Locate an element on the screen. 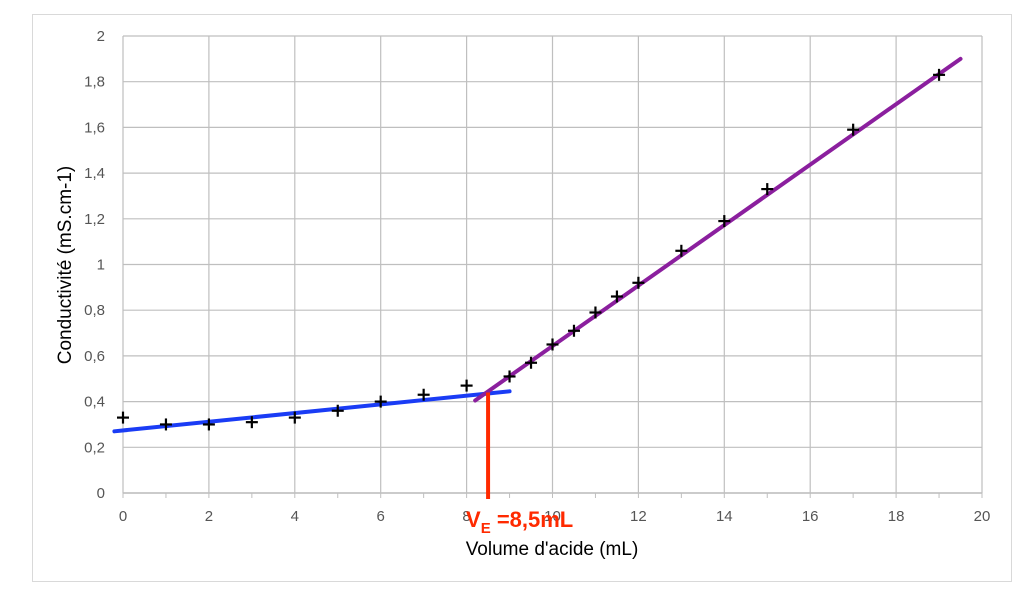 The image size is (1024, 598). x-axis-label: Volume d'acide (mL) is located at coordinates (552, 549).